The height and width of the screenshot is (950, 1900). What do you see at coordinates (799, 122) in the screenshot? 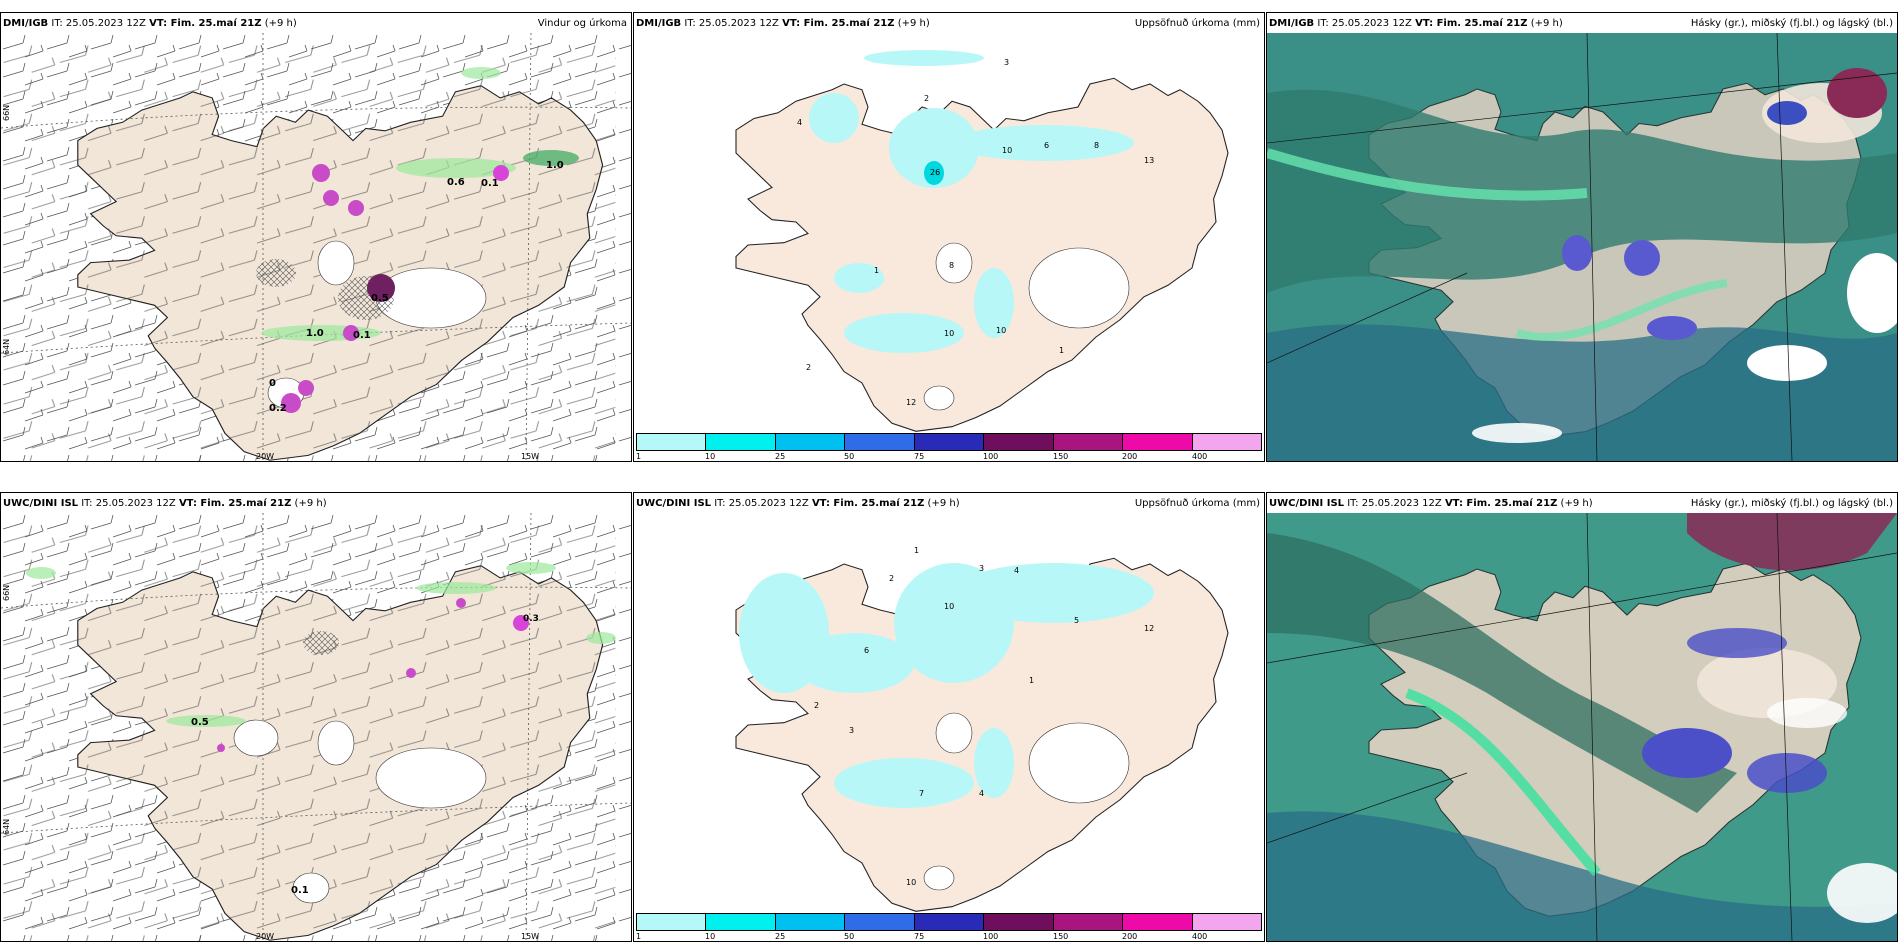
I see `precip-value: 4` at bounding box center [799, 122].